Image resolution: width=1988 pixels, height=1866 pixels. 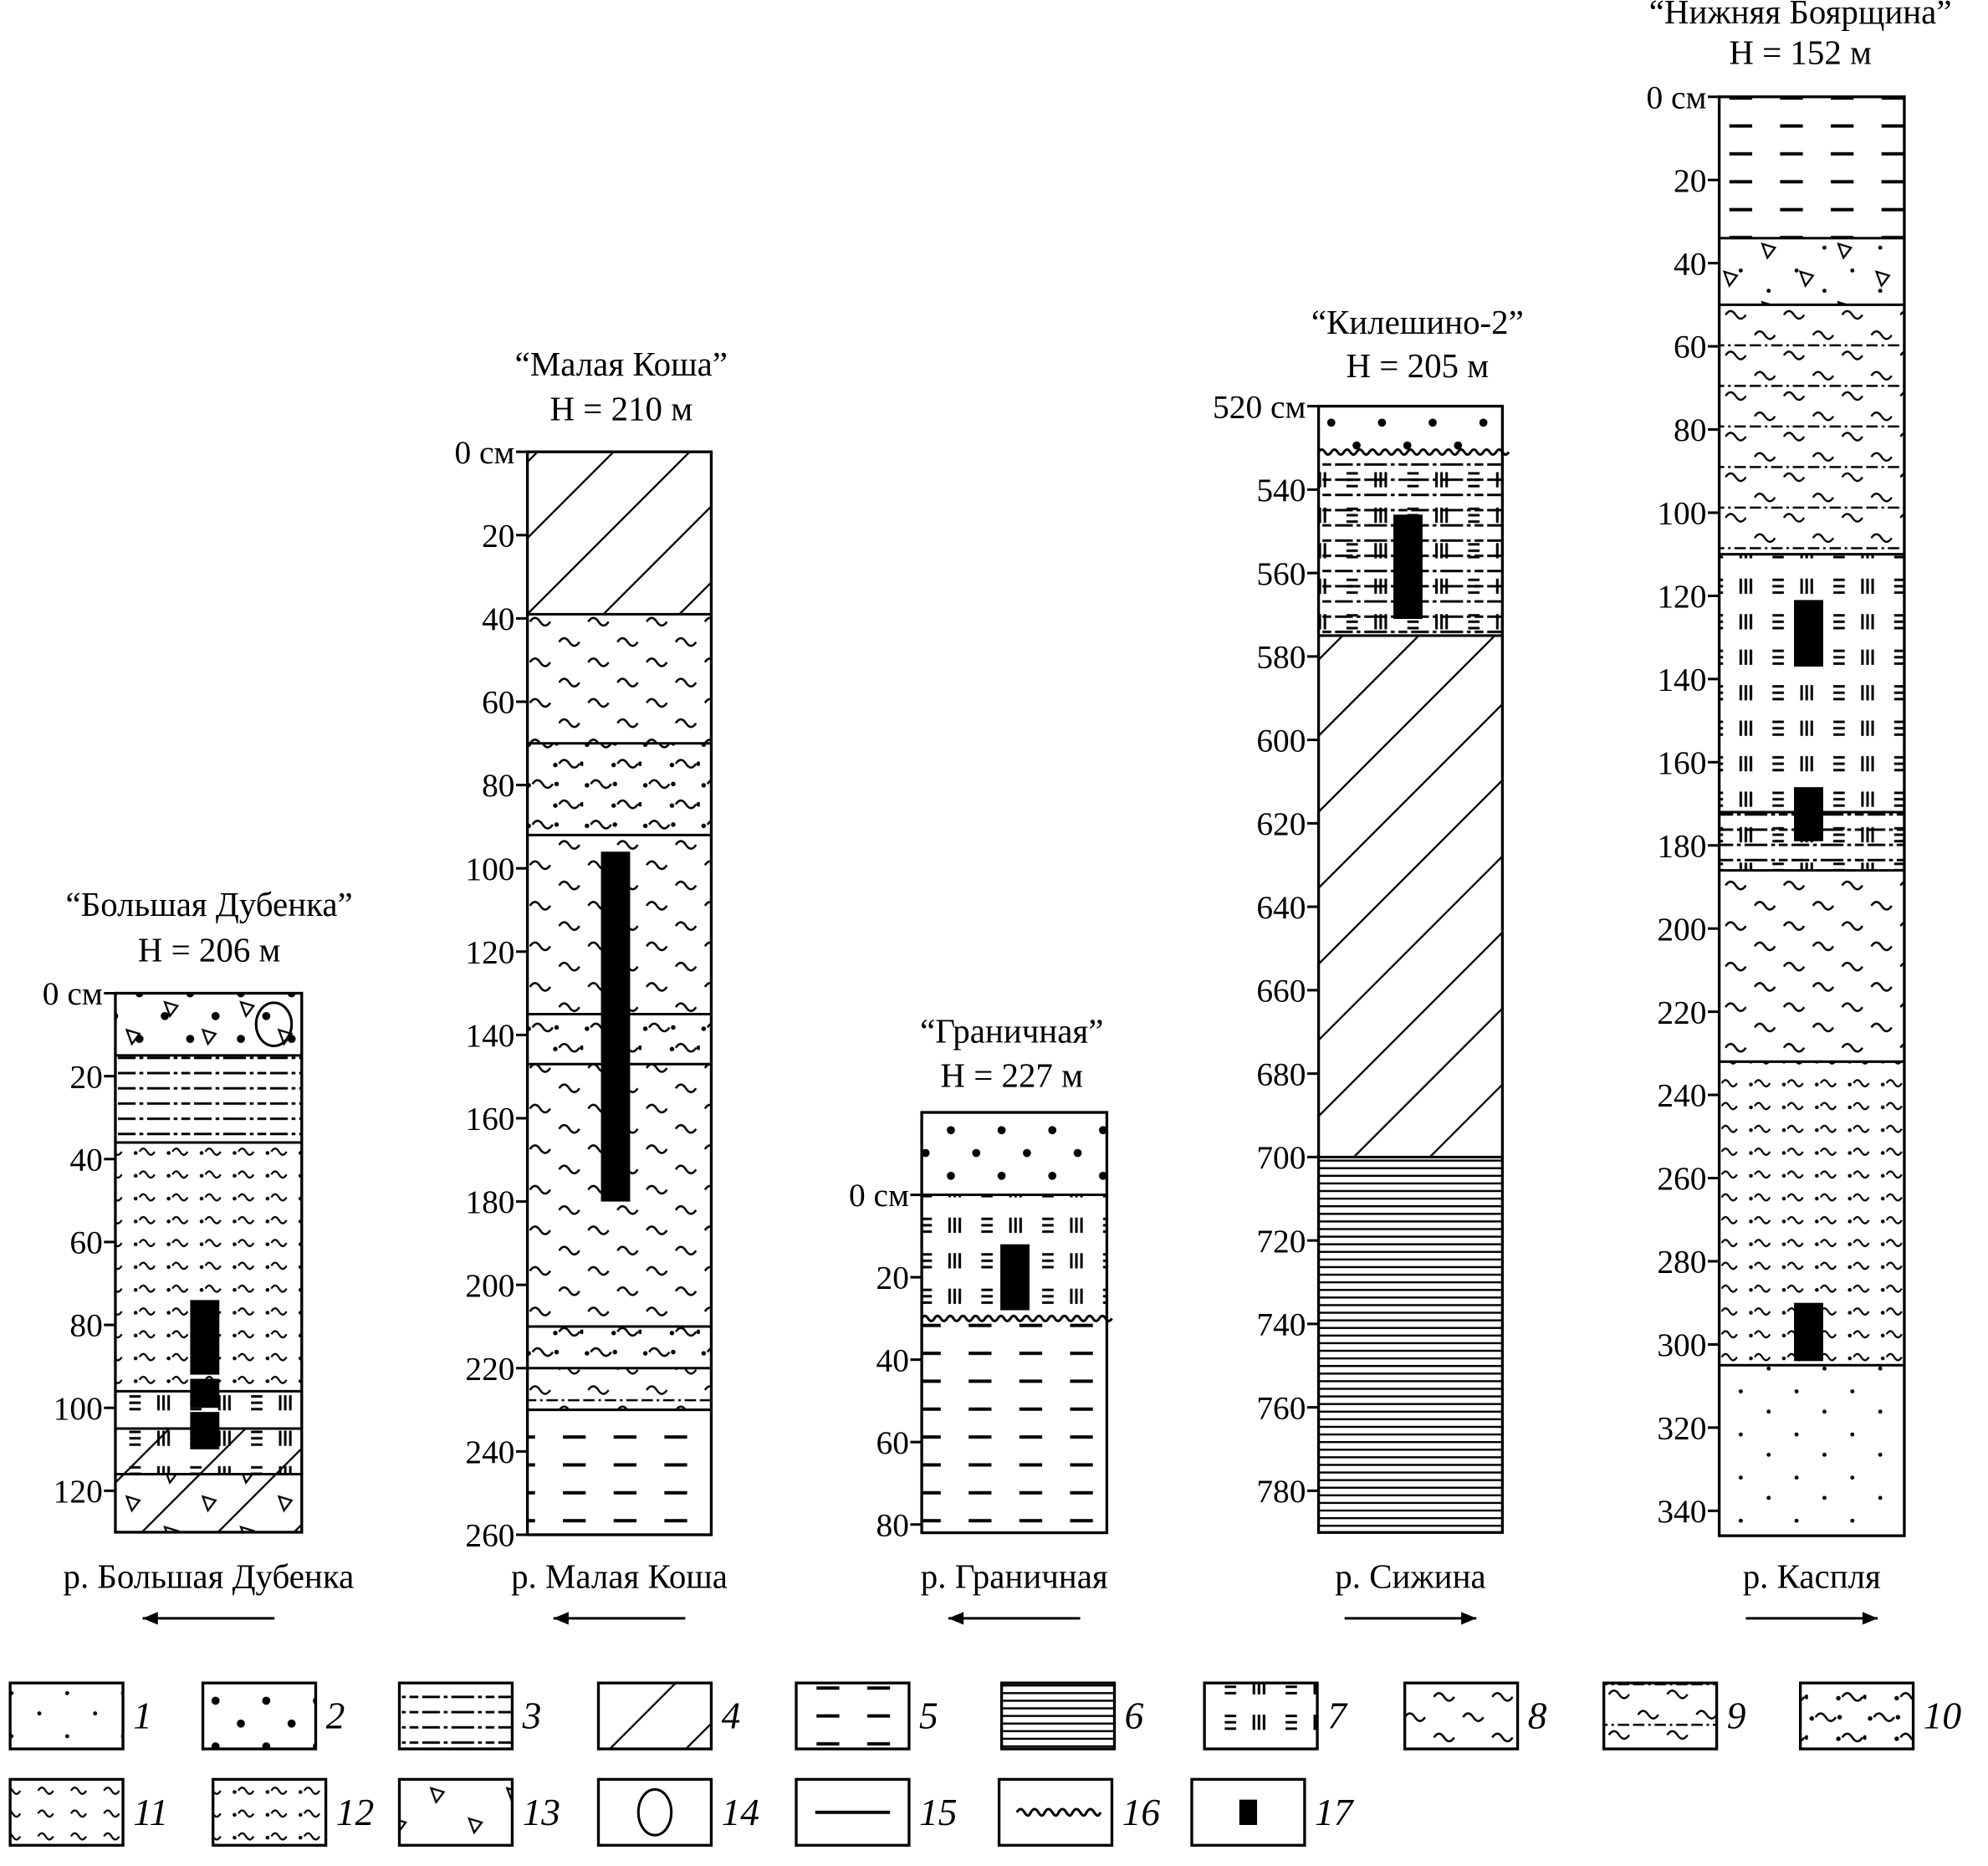 I want to click on pattern-3-swatch, so click(x=456, y=1717).